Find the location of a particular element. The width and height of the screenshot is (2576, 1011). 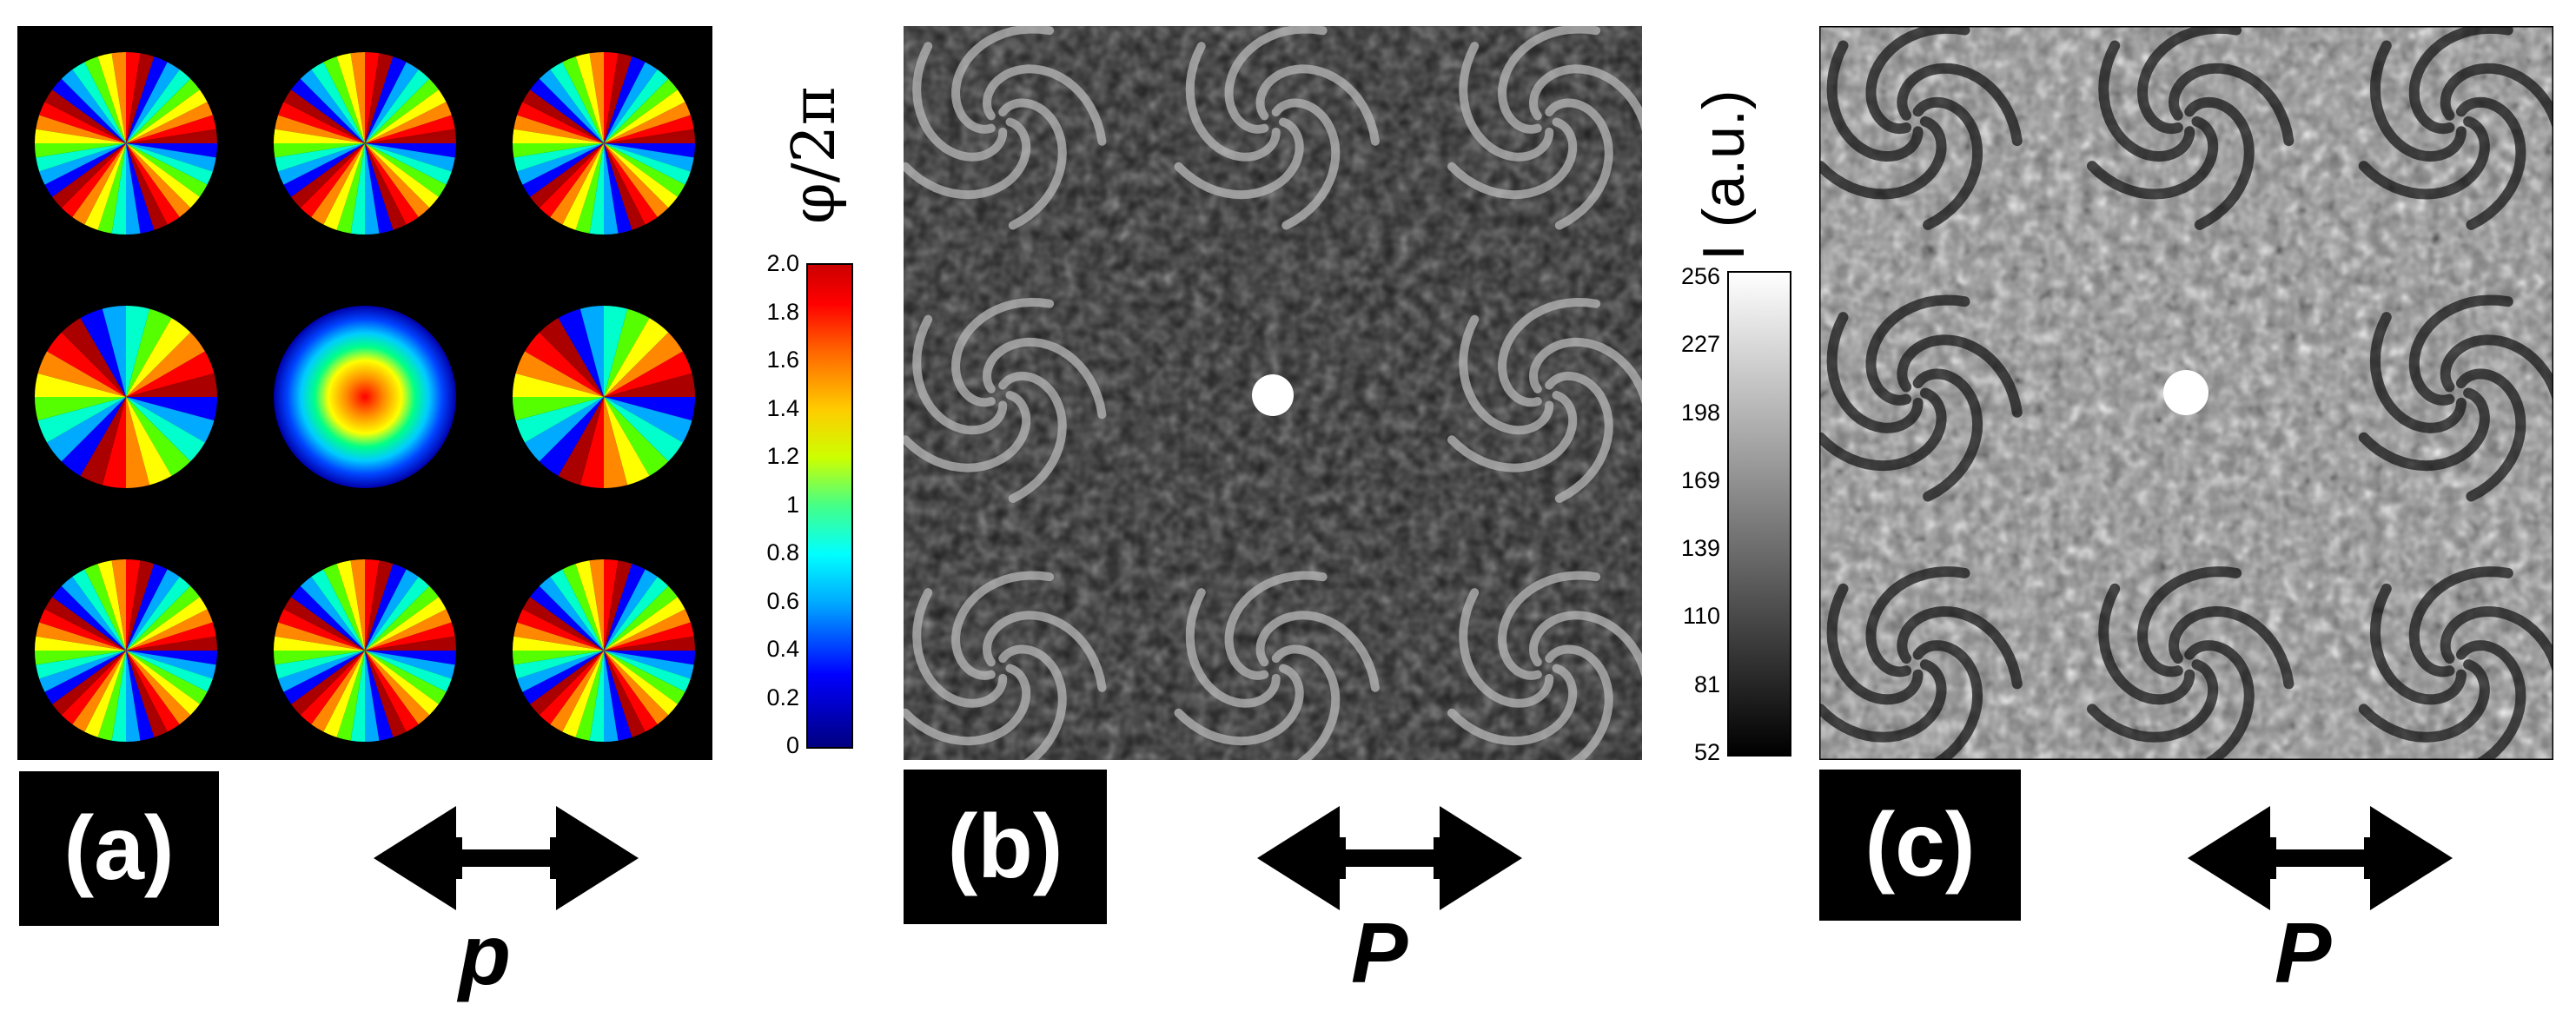

phase-colorbar-title: φ/2π is located at coordinates (814, 155).